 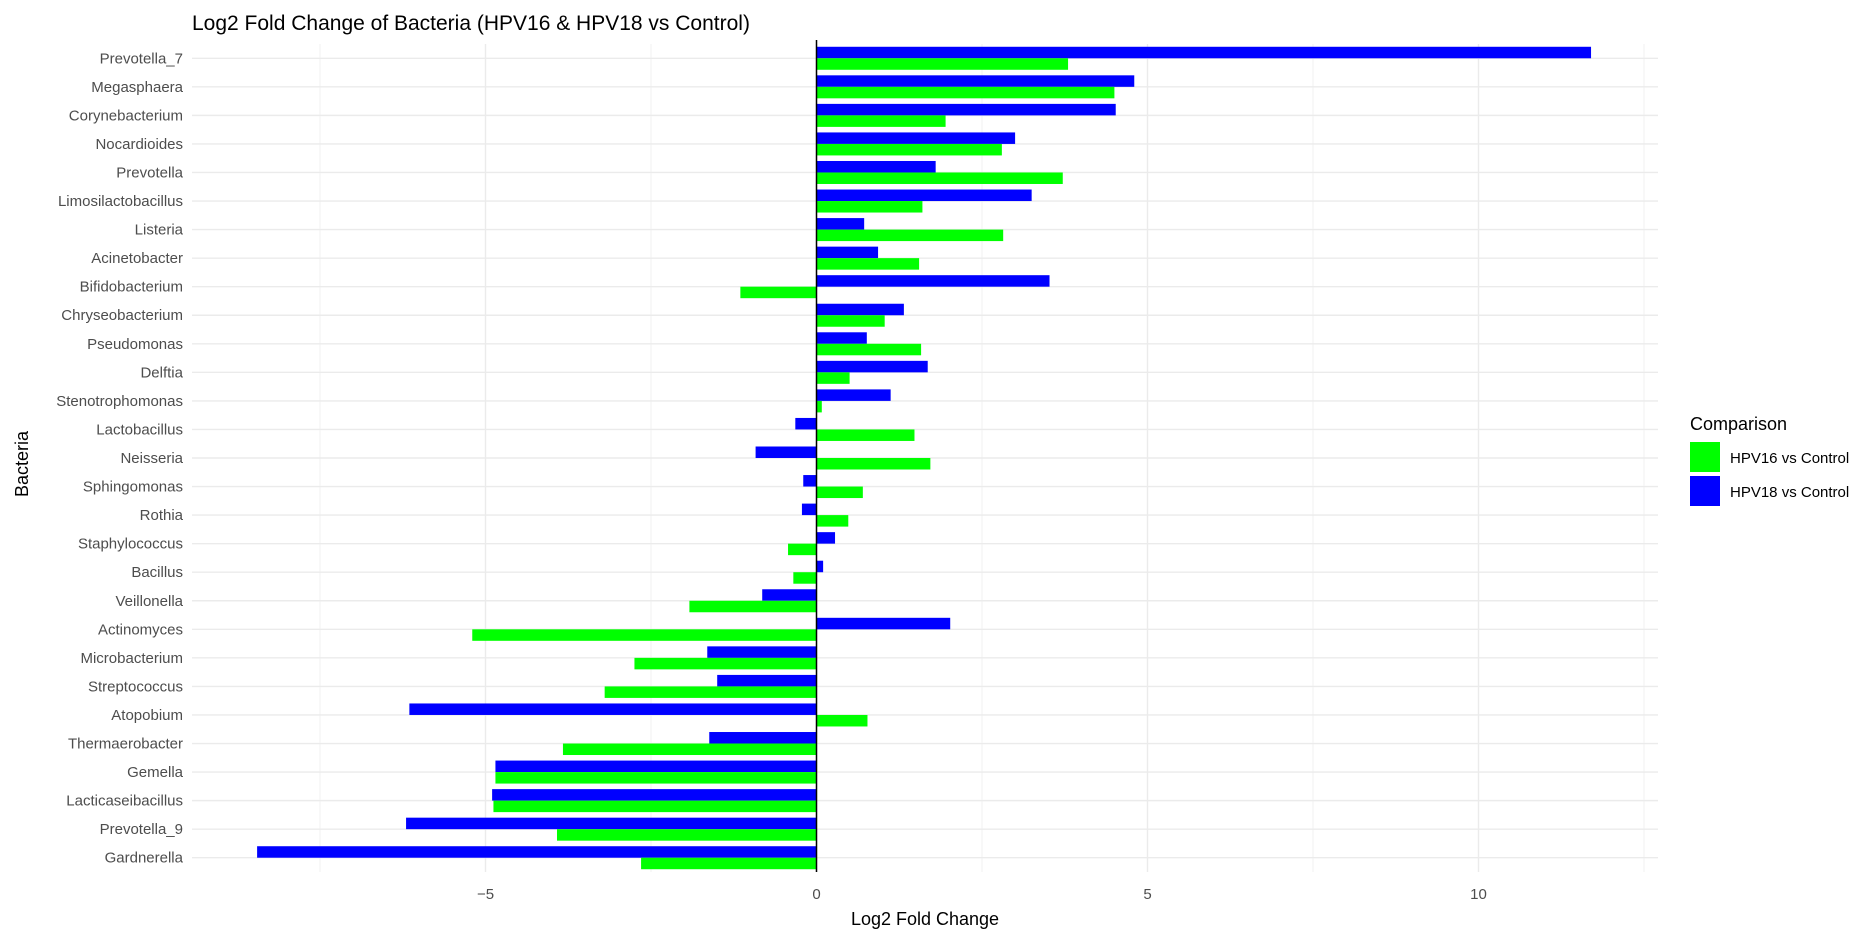 What do you see at coordinates (809, 509) in the screenshot?
I see `bar-rothia-hpv18` at bounding box center [809, 509].